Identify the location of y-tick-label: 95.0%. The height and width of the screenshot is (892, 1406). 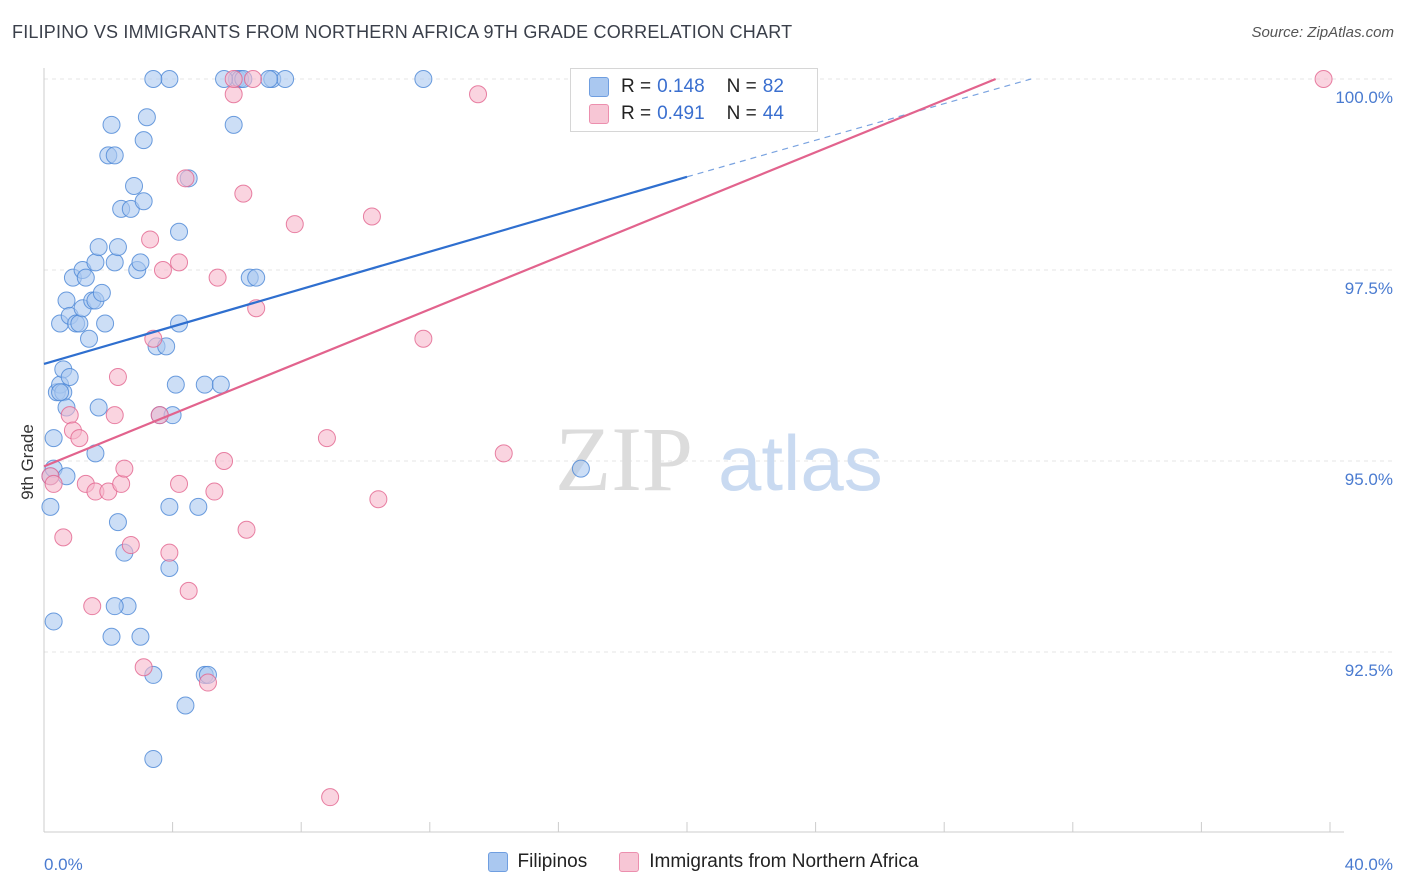
(1369, 479).